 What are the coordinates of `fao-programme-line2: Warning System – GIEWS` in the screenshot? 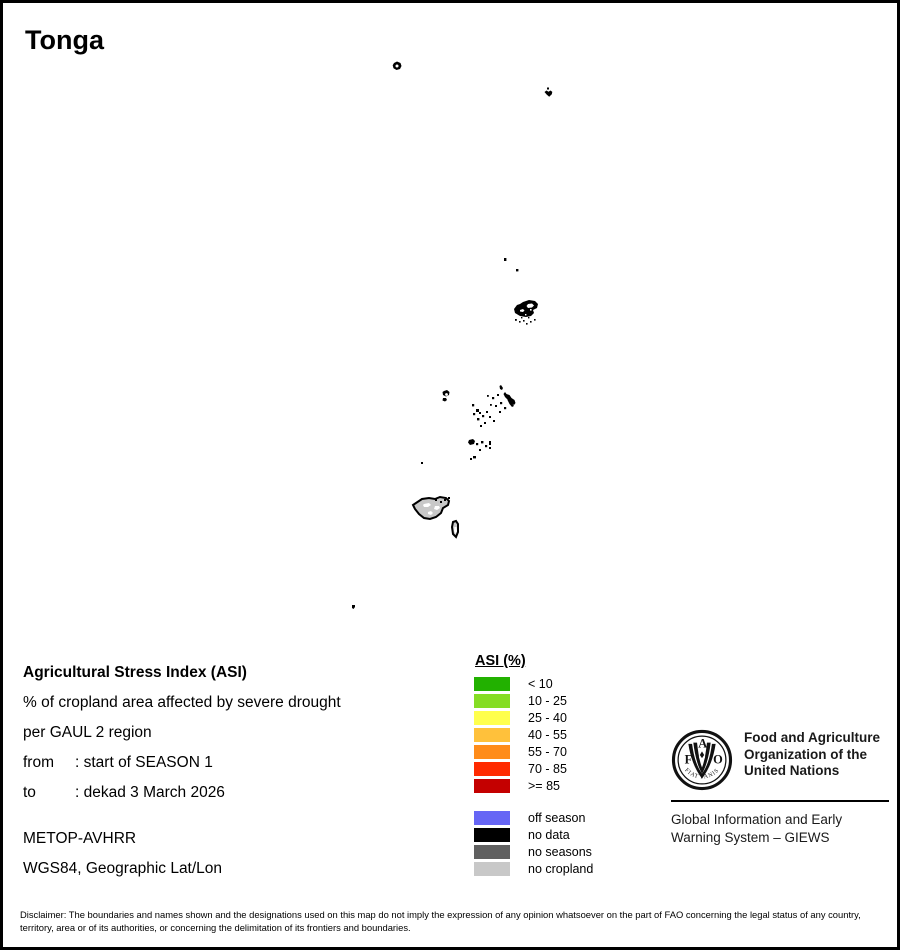 It's located at (750, 837).